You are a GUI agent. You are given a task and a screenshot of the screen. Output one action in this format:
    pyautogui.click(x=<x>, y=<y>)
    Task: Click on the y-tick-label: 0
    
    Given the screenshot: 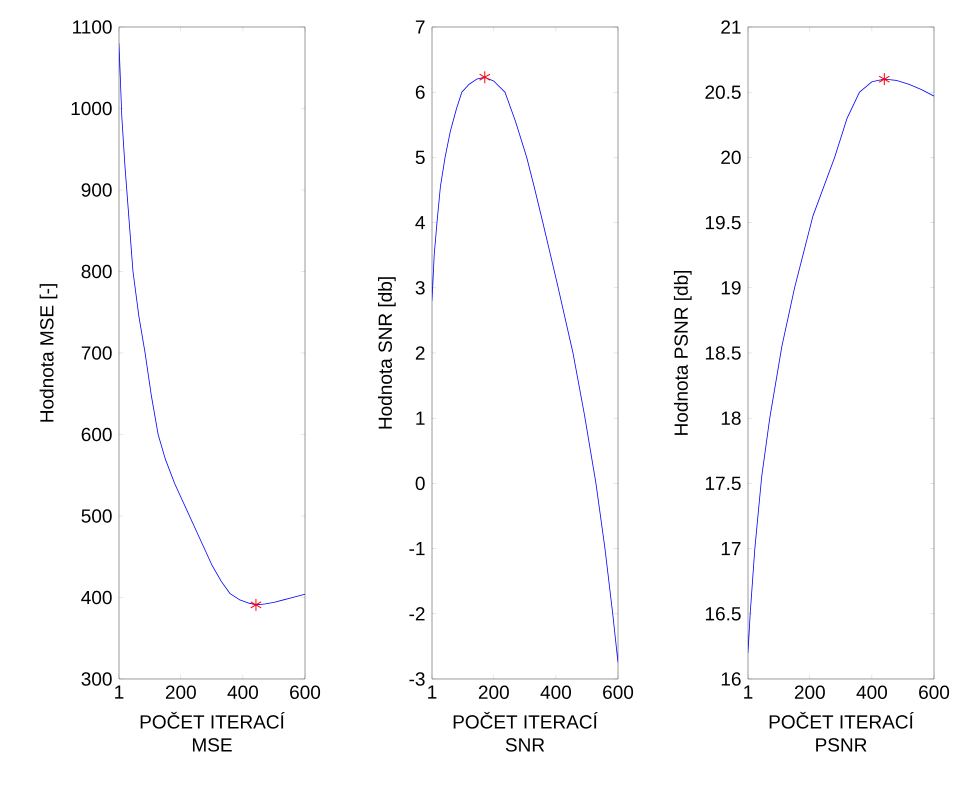 What is the action you would take?
    pyautogui.click(x=420, y=483)
    